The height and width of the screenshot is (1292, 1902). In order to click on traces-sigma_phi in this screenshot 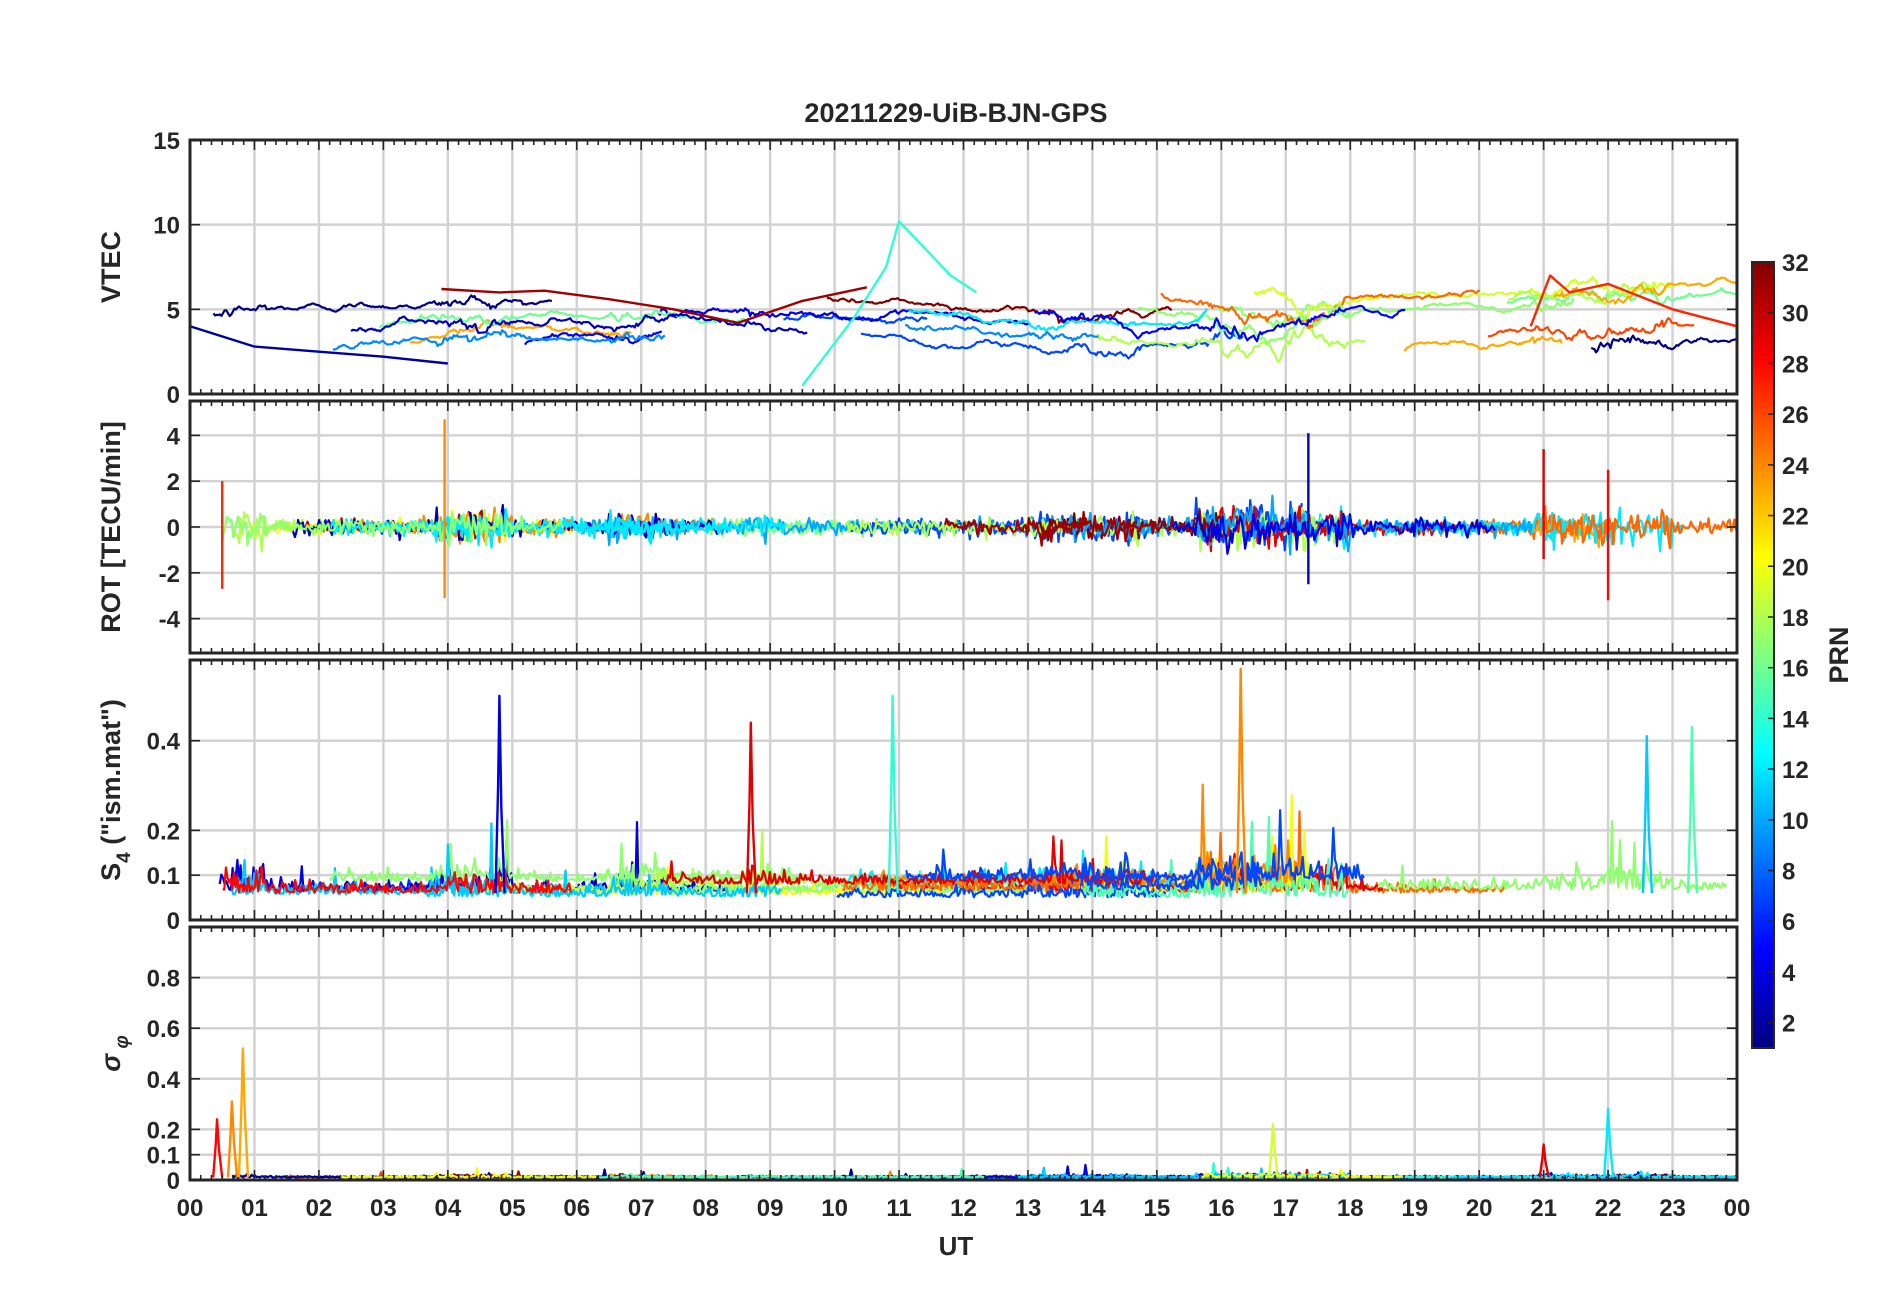, I will do `click(974, 1113)`.